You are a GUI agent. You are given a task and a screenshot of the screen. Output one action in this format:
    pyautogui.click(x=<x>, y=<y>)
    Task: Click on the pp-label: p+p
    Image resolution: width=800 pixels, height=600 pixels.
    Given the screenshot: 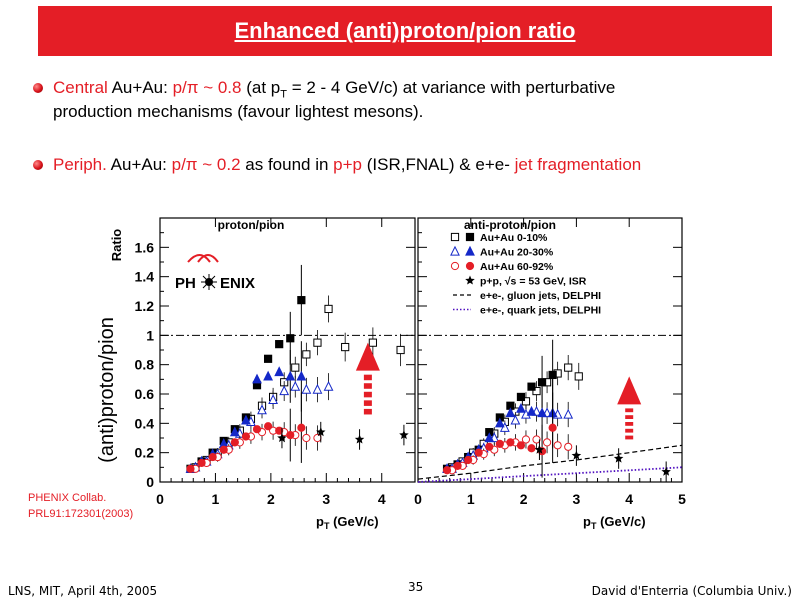 What is the action you would take?
    pyautogui.click(x=348, y=164)
    